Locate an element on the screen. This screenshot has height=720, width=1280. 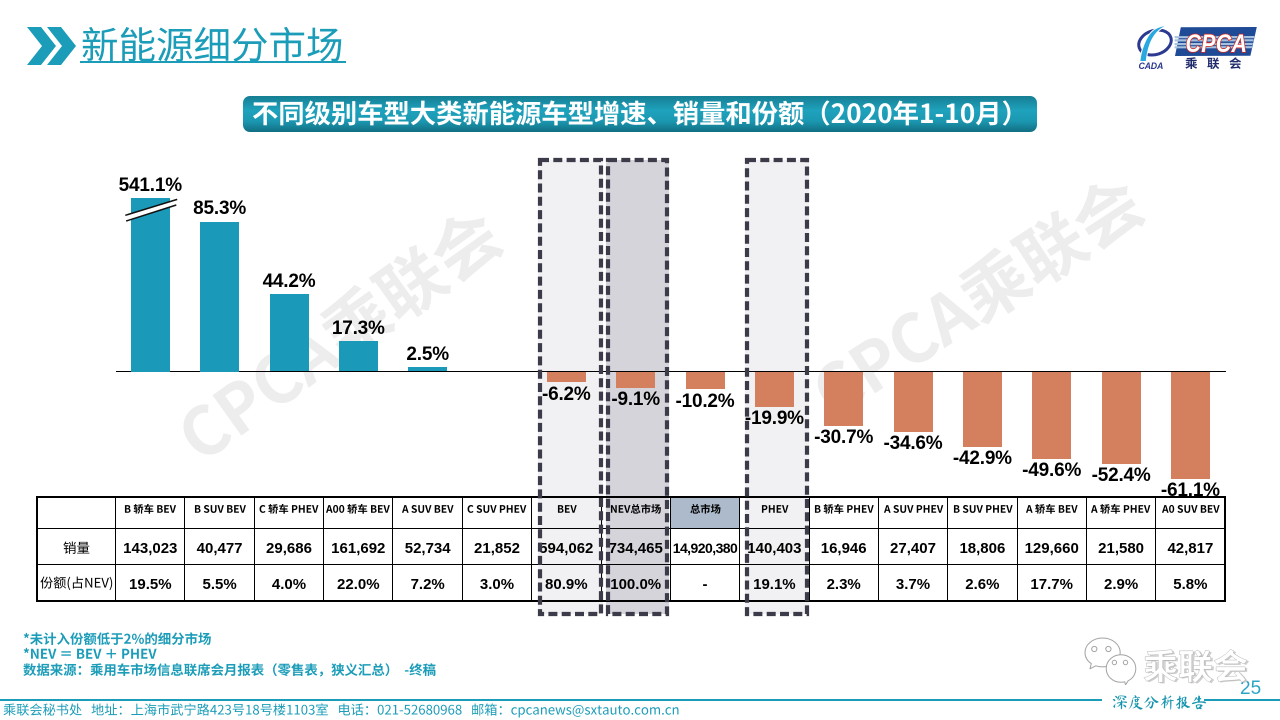
svg-text: CPCA is located at coordinates (1217, 44).